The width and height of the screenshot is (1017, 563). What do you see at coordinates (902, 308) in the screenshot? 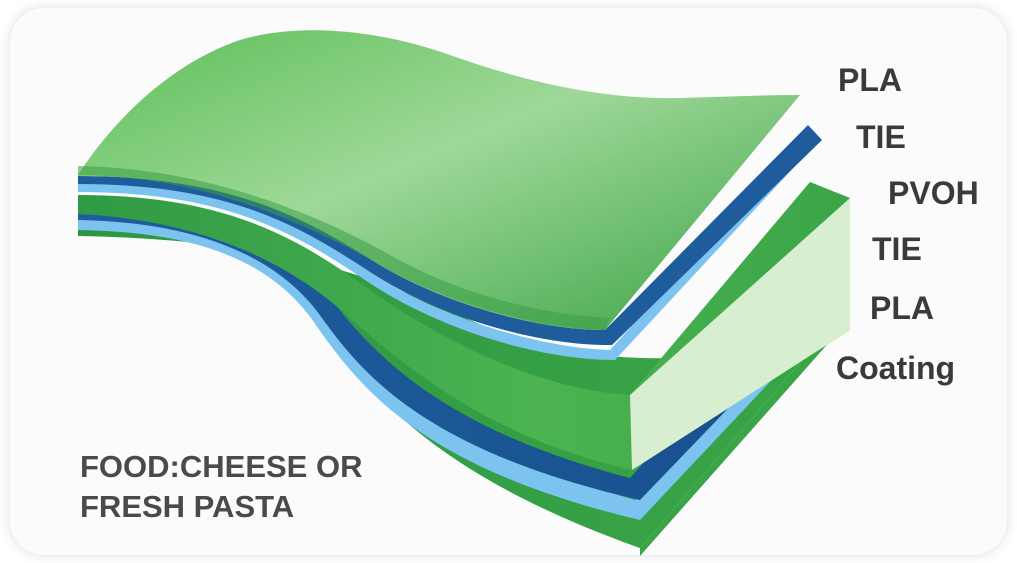
I see `label-pla-lower: PLA` at bounding box center [902, 308].